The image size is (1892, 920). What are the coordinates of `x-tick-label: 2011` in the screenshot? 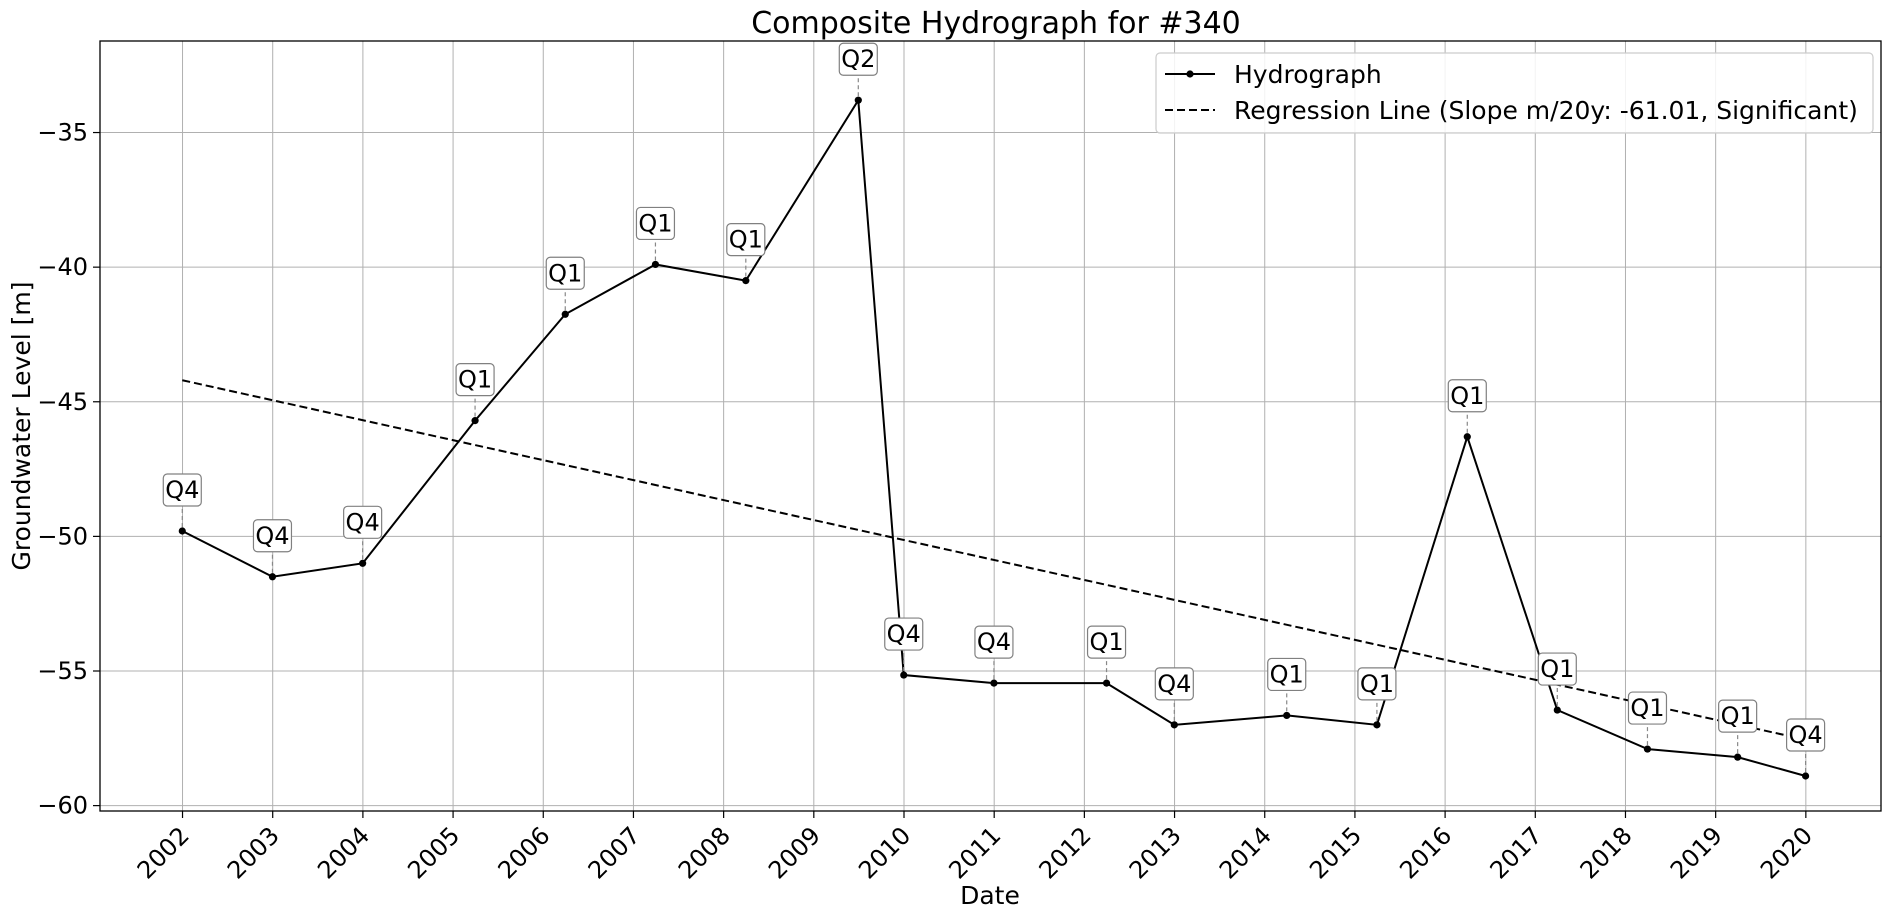 It's located at (974, 852).